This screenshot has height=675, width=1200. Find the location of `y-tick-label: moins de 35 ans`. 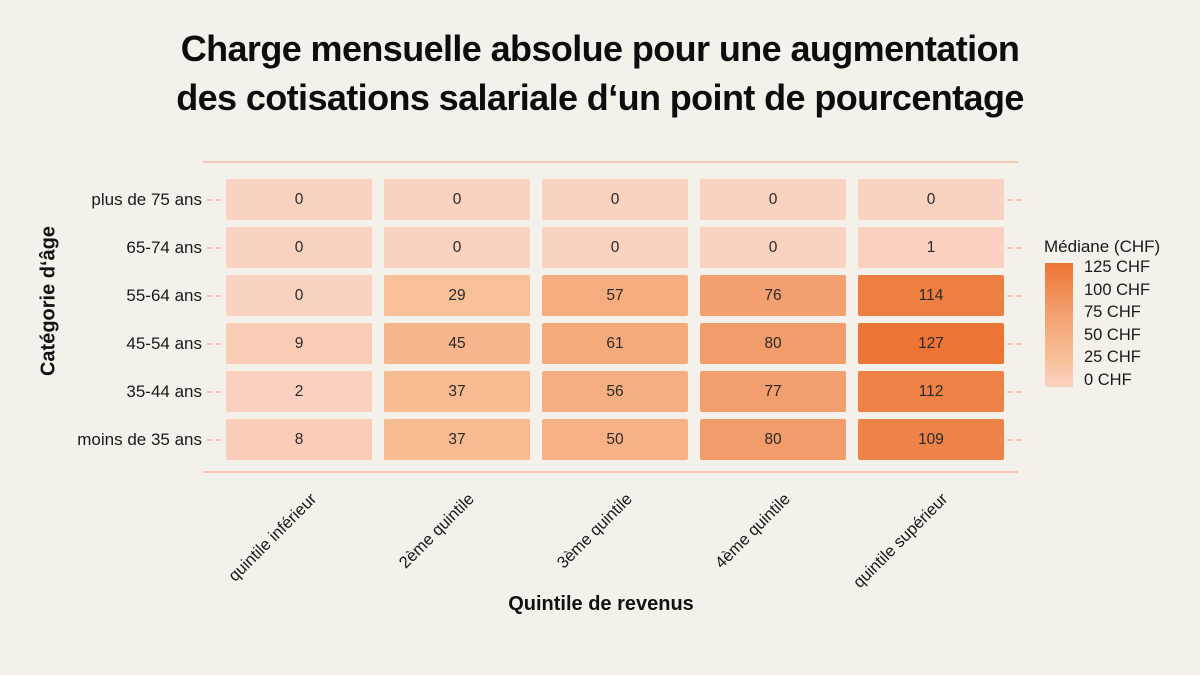

y-tick-label: moins de 35 ans is located at coordinates (139, 439).